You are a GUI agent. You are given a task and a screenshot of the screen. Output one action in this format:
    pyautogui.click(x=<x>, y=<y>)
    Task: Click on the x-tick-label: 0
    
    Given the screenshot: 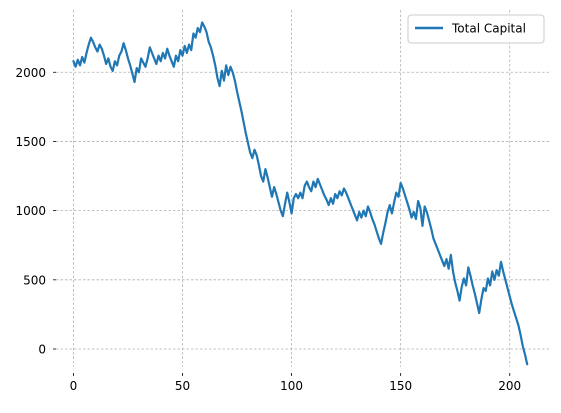 What is the action you would take?
    pyautogui.click(x=74, y=386)
    